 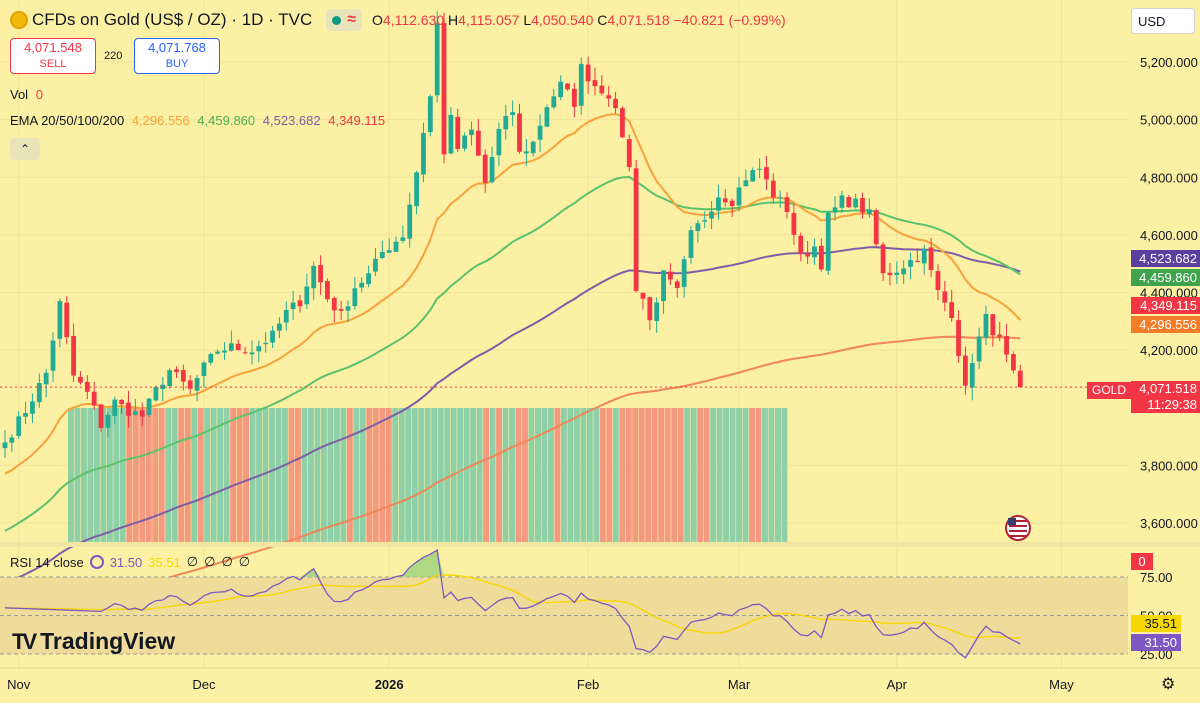 I want to click on tradingview-logo: TV TradingView, so click(x=93, y=641).